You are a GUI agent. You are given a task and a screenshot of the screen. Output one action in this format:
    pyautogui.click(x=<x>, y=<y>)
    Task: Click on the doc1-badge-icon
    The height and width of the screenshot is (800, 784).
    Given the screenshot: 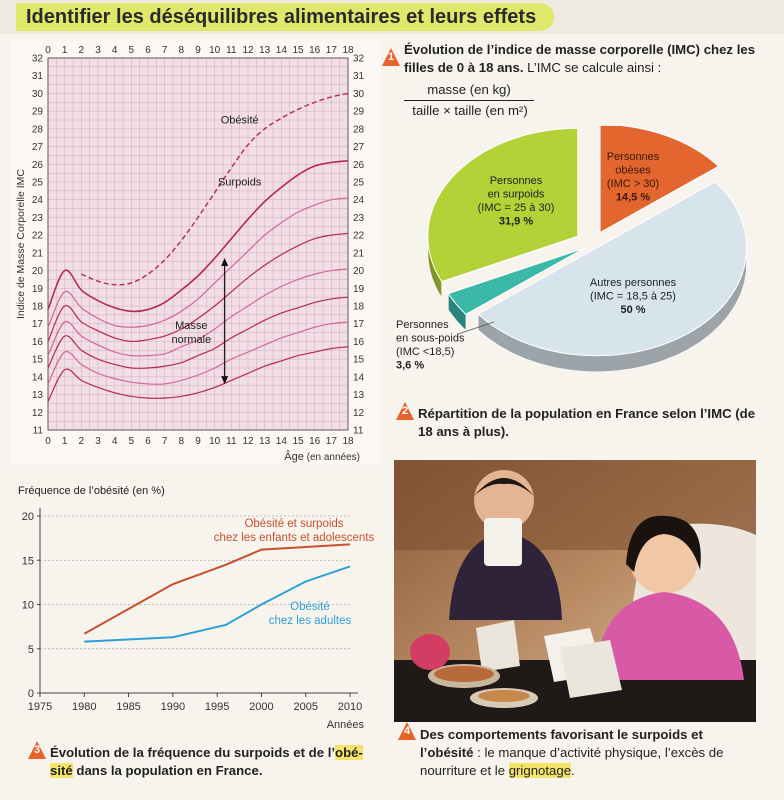 What is the action you would take?
    pyautogui.click(x=391, y=57)
    